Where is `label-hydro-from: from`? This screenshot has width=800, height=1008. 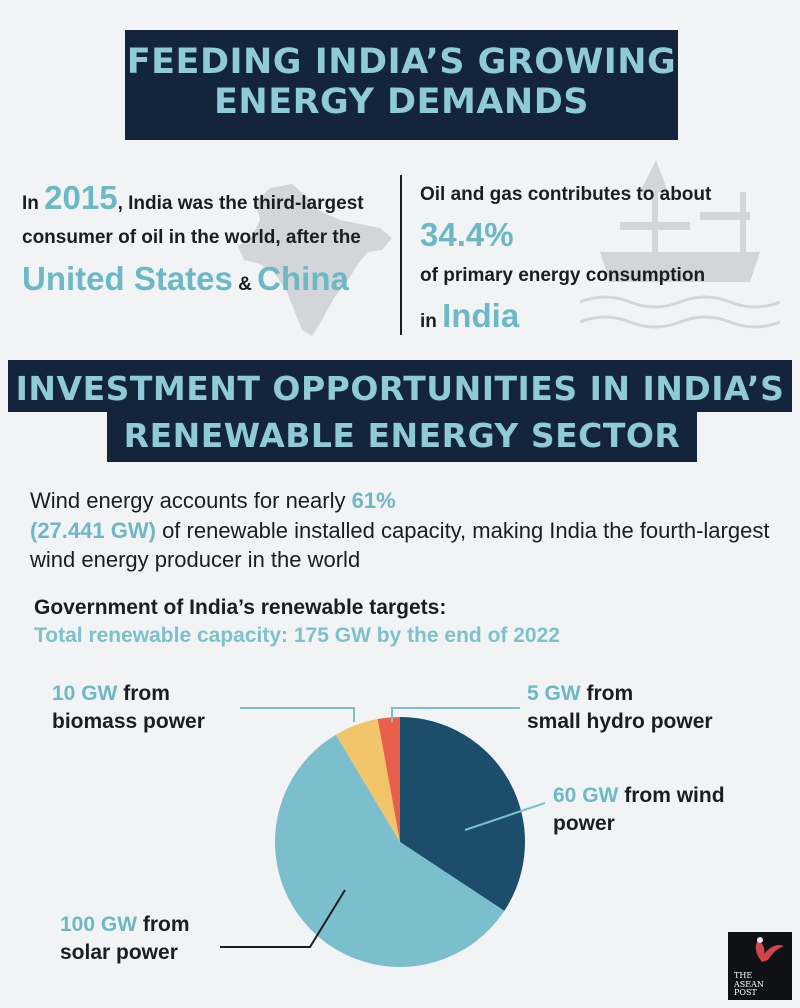 label-hydro-from: from is located at coordinates (610, 693).